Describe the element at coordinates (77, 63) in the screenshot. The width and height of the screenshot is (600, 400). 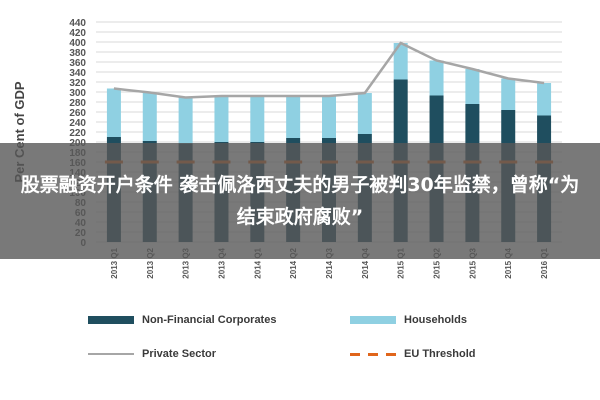
I see `y-tick-label: 360` at that location.